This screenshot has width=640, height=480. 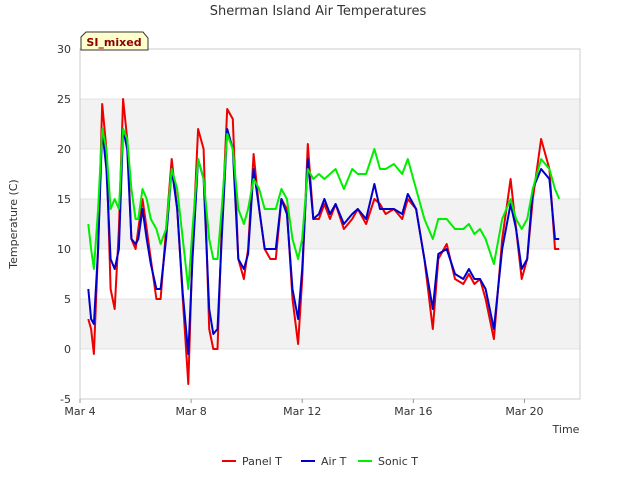 I want to click on y-axis-ticks: -5 0 5 10 15 20 25 30, so click(x=64, y=224).